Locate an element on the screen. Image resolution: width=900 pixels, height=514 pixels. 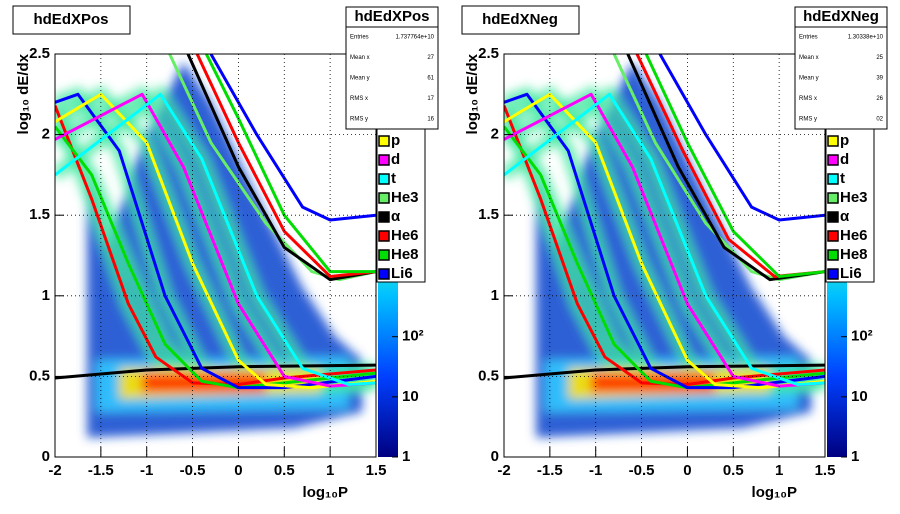
z-tick-label: 10 is located at coordinates (410, 396).